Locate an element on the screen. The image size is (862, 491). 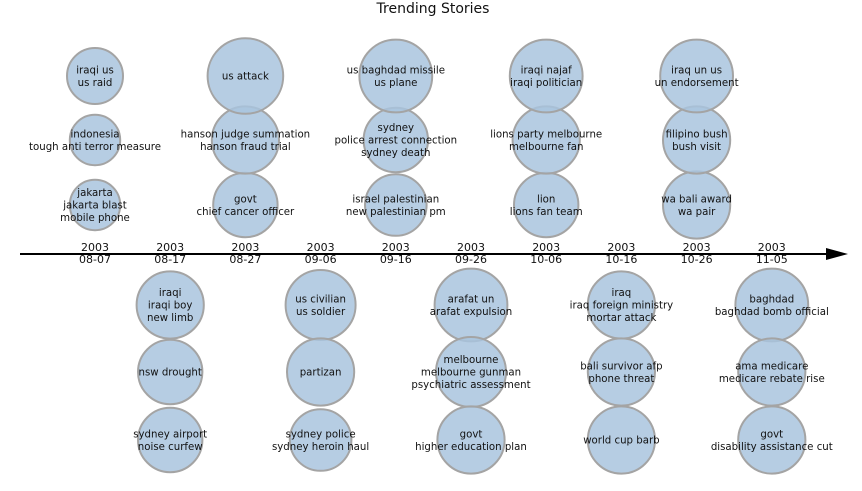
story-bubble: indonesia tough anti terror measure is located at coordinates (95, 140).